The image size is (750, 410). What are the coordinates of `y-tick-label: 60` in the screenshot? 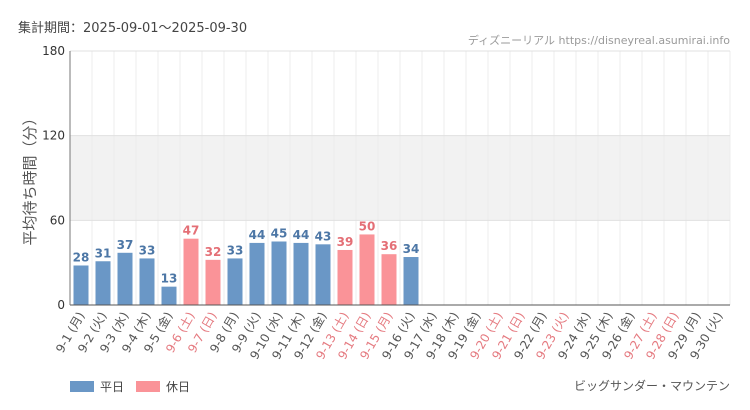 It's located at (57, 220).